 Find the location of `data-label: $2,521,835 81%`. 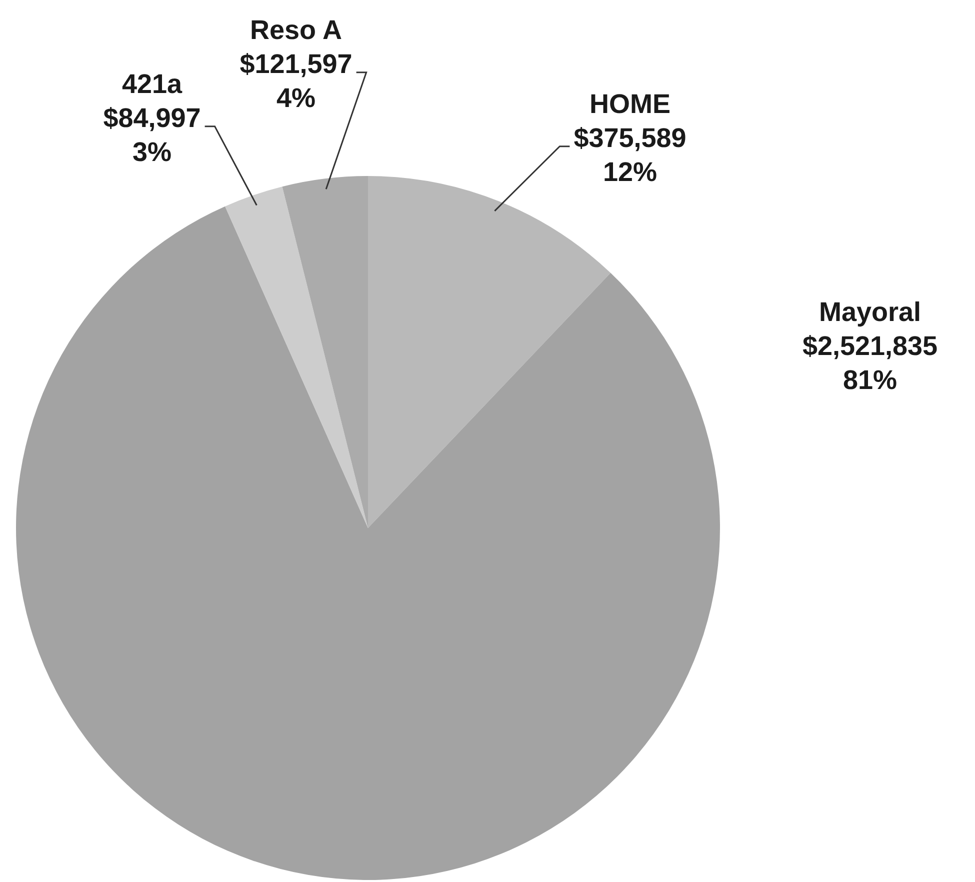

data-label: $2,521,835 81% is located at coordinates (870, 362).